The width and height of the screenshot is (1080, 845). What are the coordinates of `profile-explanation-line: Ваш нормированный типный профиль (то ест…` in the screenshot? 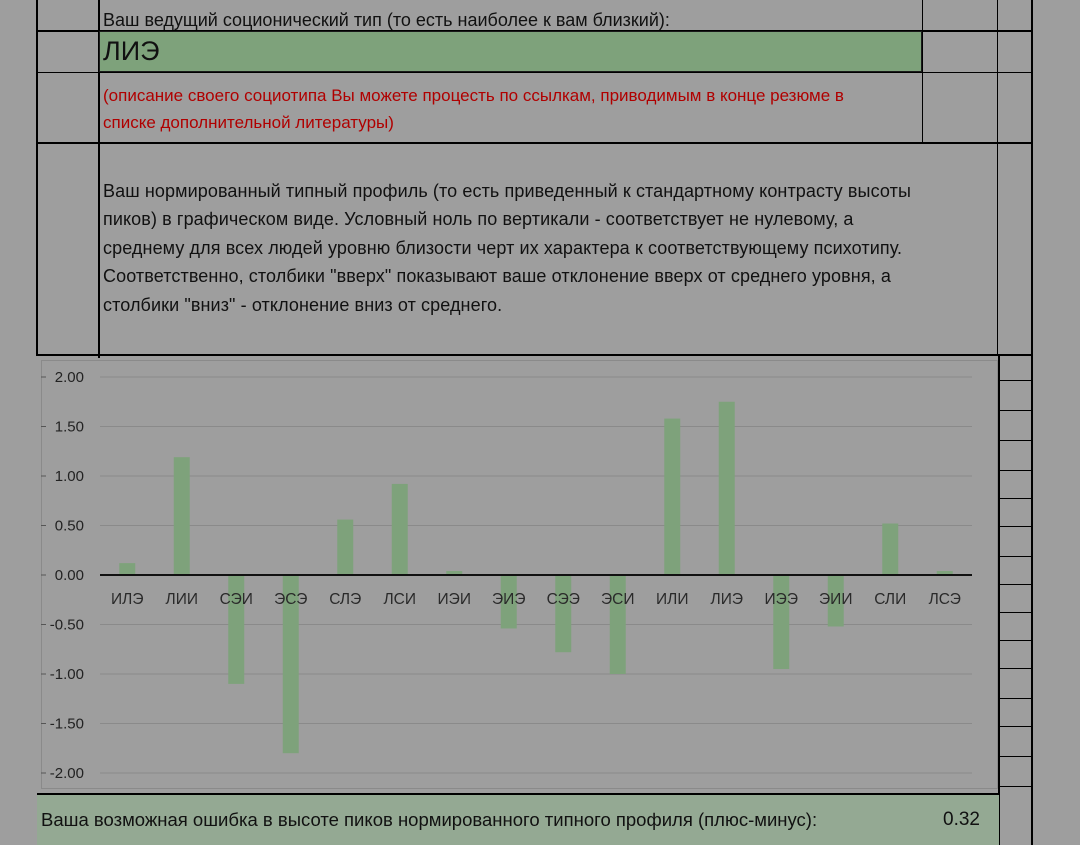 It's located at (507, 191).